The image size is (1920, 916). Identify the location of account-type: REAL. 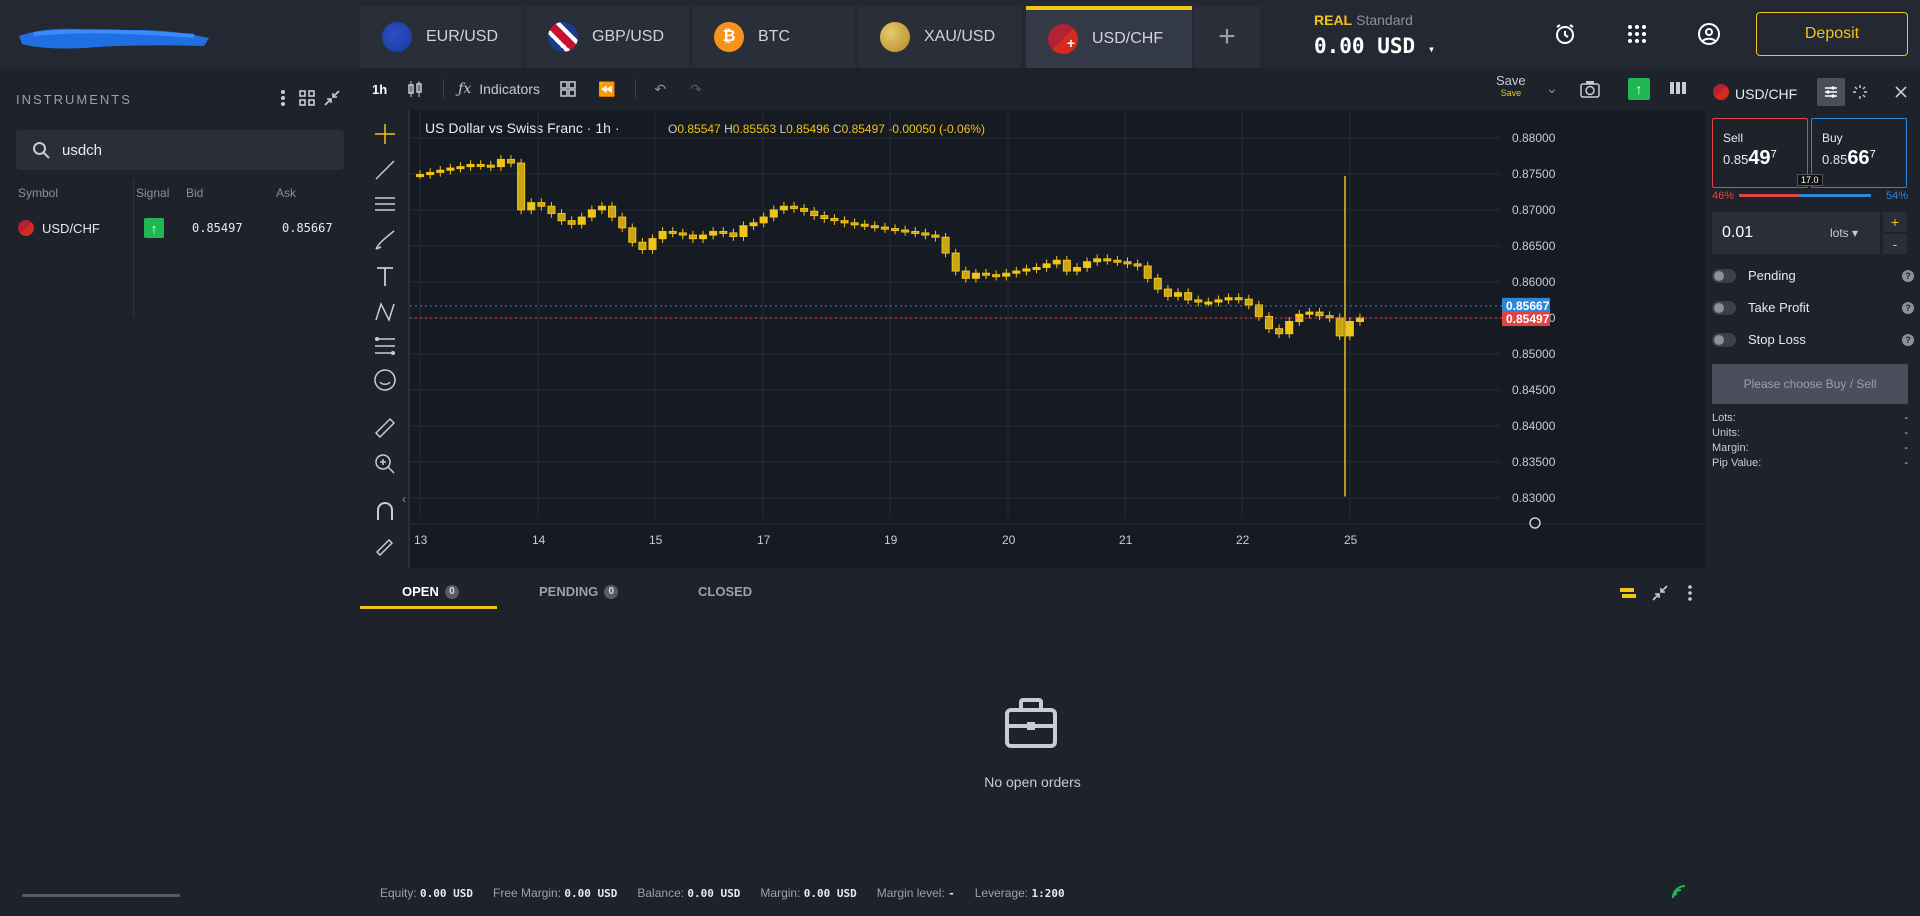
(1333, 20).